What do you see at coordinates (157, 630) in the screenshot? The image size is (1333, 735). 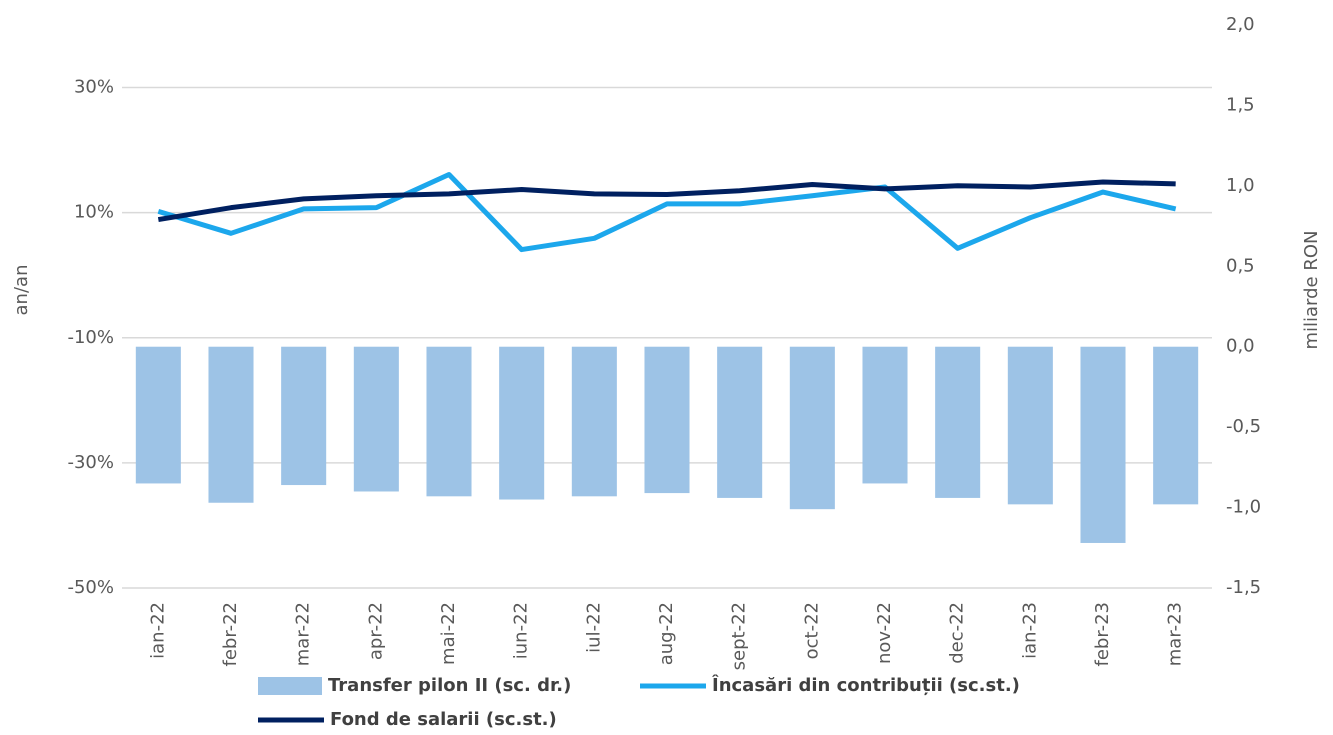 I see `x-tick-label: ian-22` at bounding box center [157, 630].